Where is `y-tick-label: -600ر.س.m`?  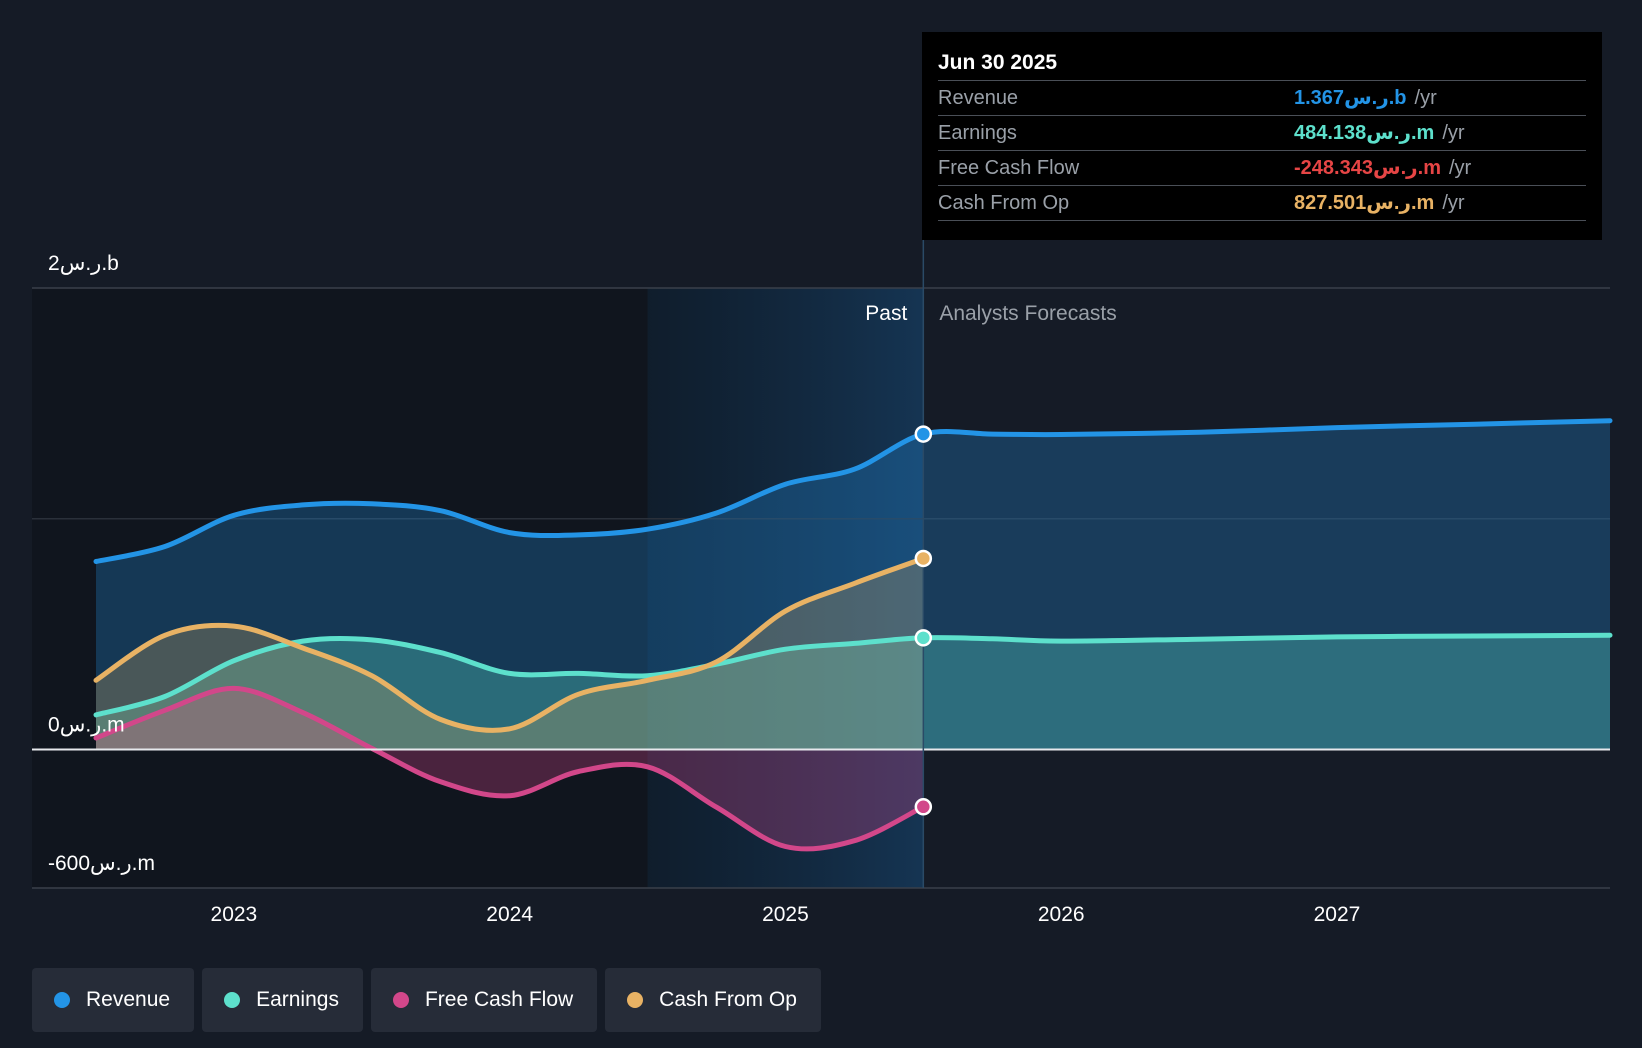
y-tick-label: -600ر.س.m is located at coordinates (101, 863).